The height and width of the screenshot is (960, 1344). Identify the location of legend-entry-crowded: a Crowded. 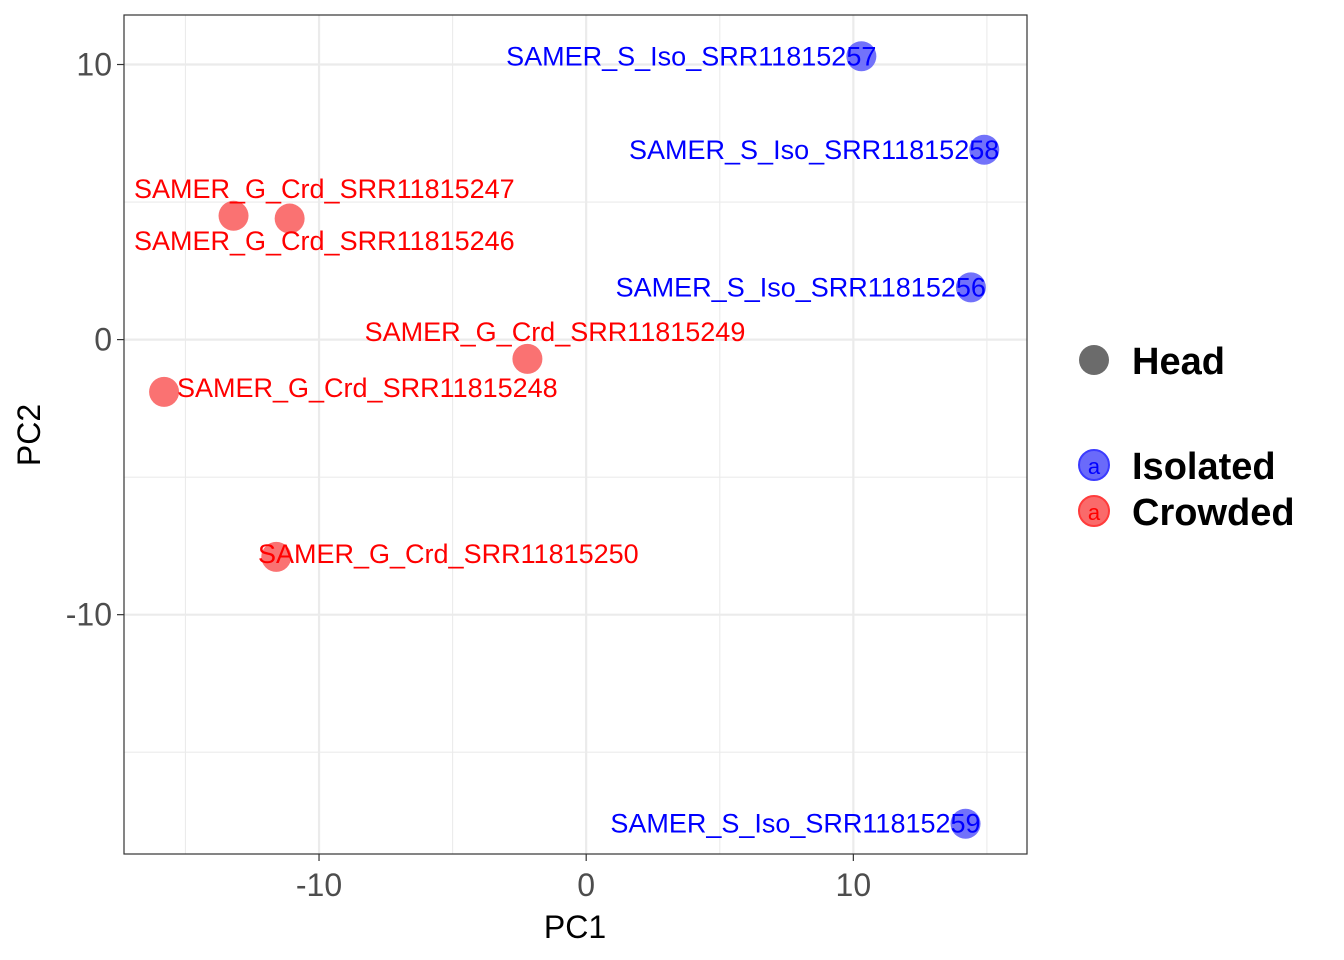
(1186, 513).